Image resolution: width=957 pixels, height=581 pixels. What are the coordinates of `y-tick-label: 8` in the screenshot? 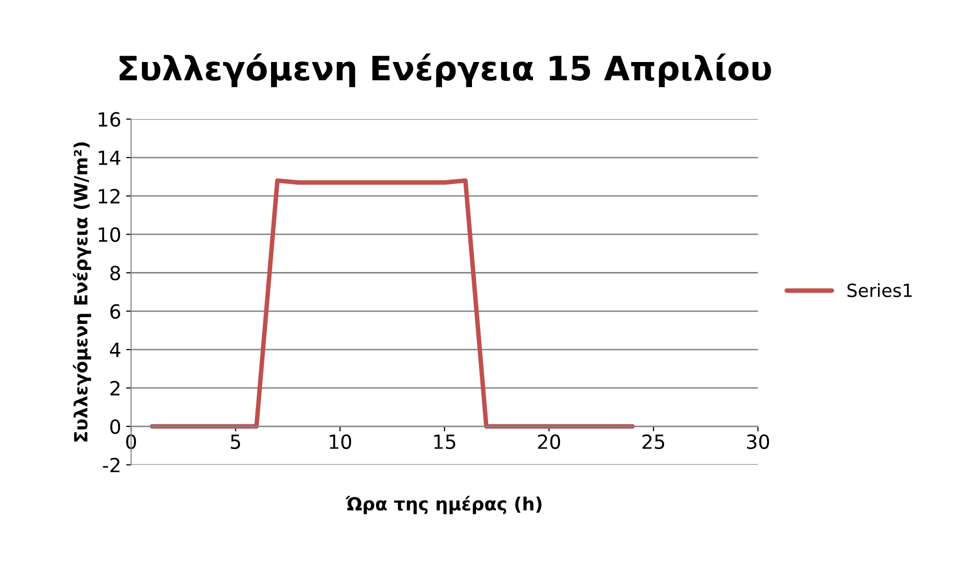 It's located at (115, 273).